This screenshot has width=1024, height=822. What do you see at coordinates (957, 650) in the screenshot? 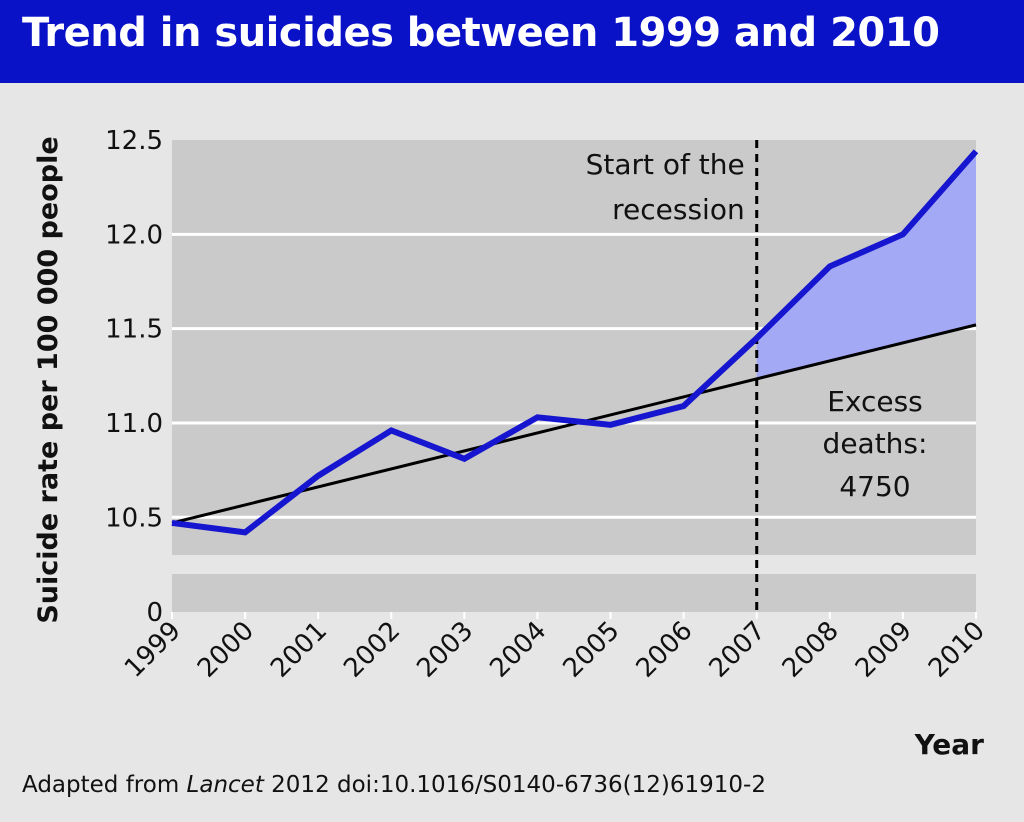
I see `x-tick-label: 2010` at bounding box center [957, 650].